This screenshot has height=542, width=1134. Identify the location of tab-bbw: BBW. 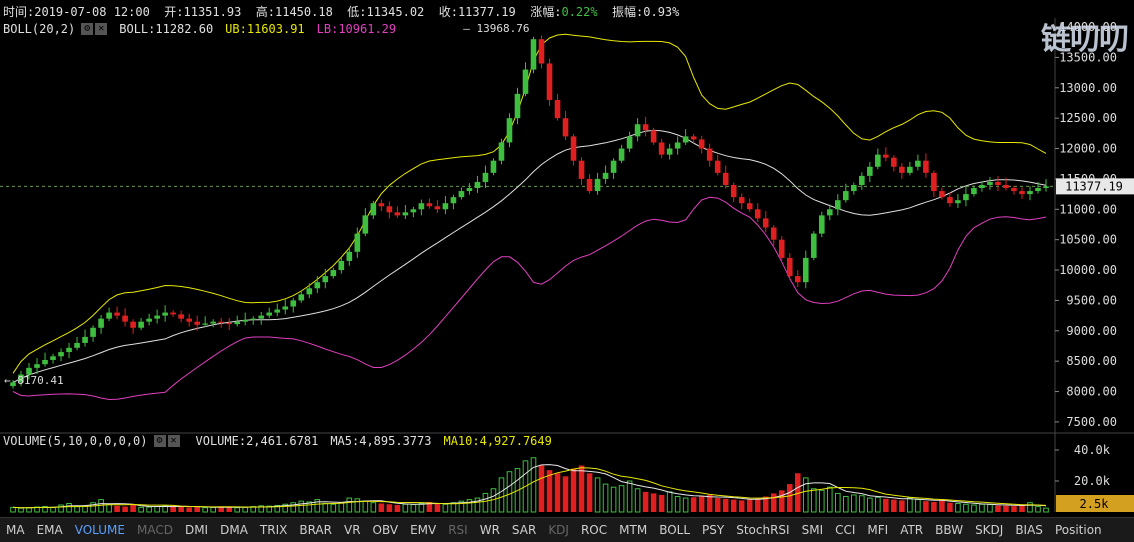
(949, 530).